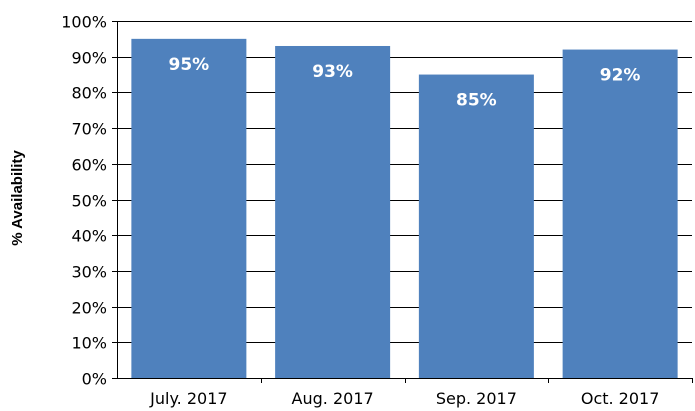 The height and width of the screenshot is (411, 695). Describe the element at coordinates (476, 101) in the screenshot. I see `data-label: 85%` at that location.